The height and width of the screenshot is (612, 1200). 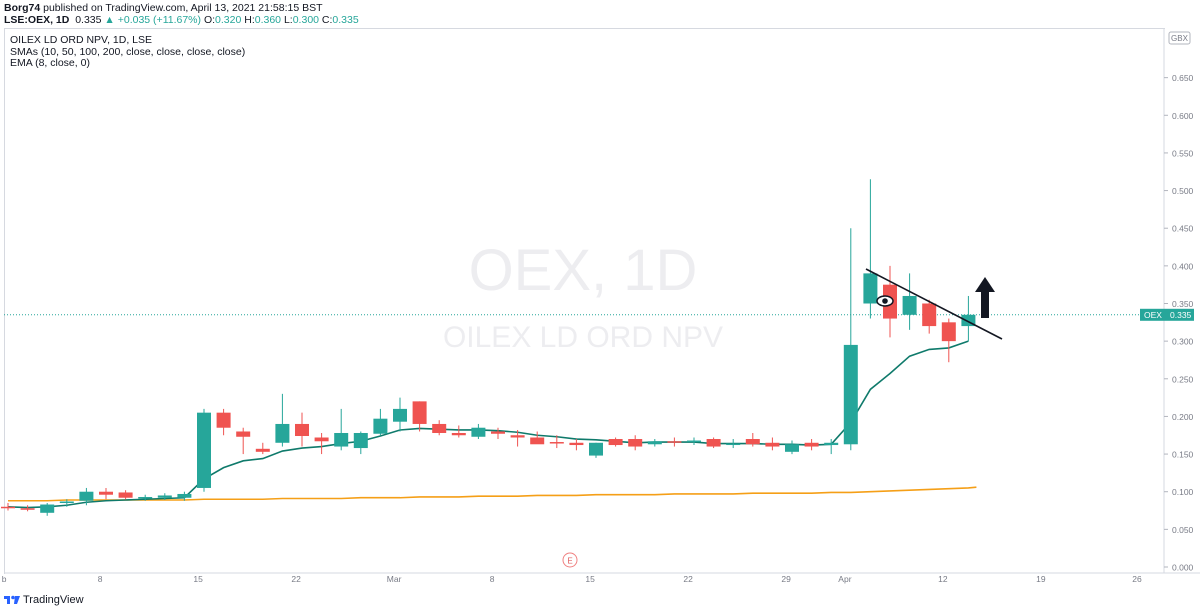 I want to click on y-tick-label: 0.250, so click(x=1183, y=379).